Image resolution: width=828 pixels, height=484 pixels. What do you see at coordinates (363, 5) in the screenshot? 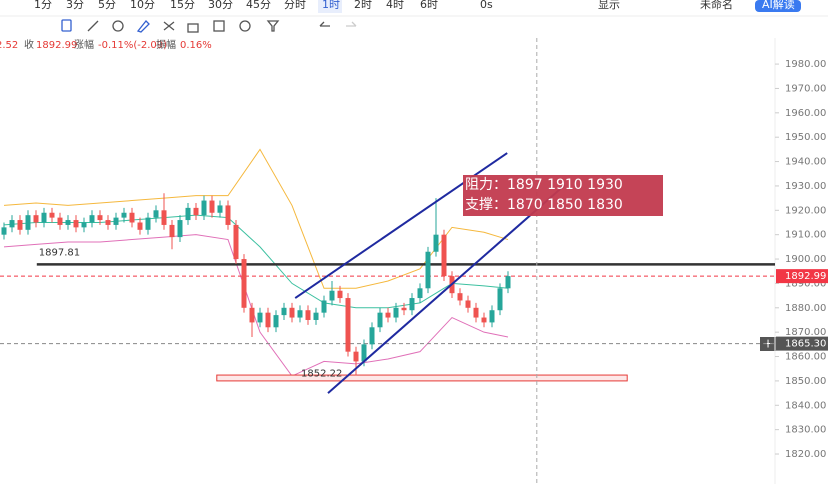
I see `interval-button: 2时` at bounding box center [363, 5].